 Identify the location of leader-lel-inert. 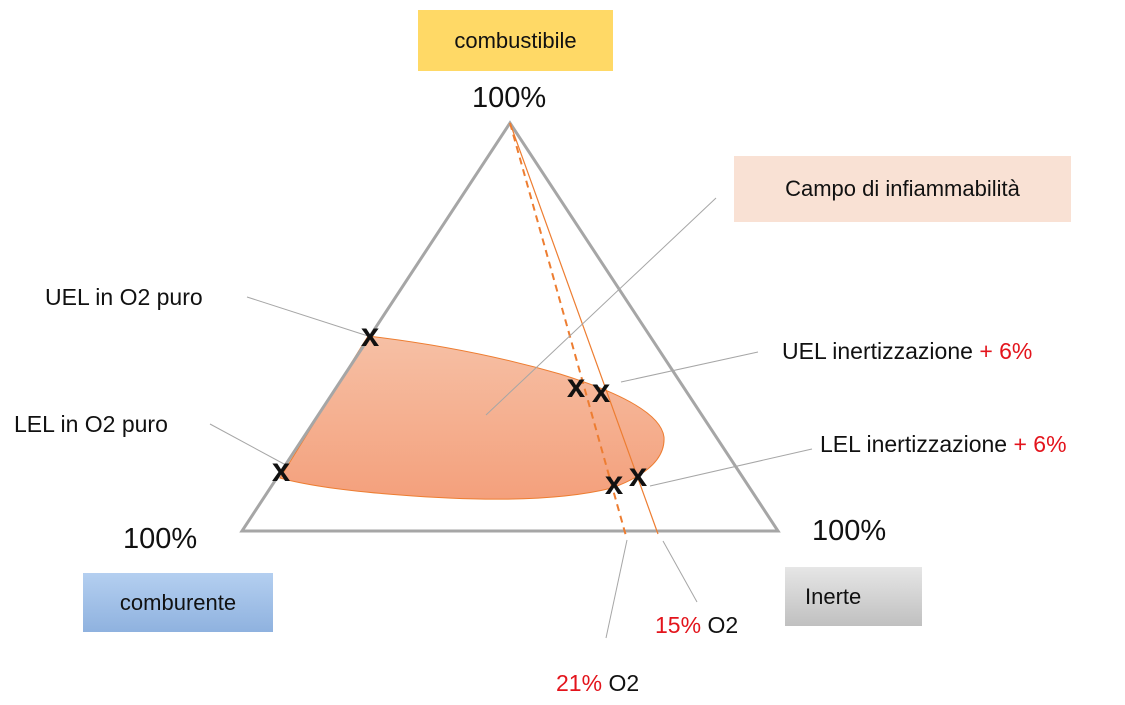
(731, 467).